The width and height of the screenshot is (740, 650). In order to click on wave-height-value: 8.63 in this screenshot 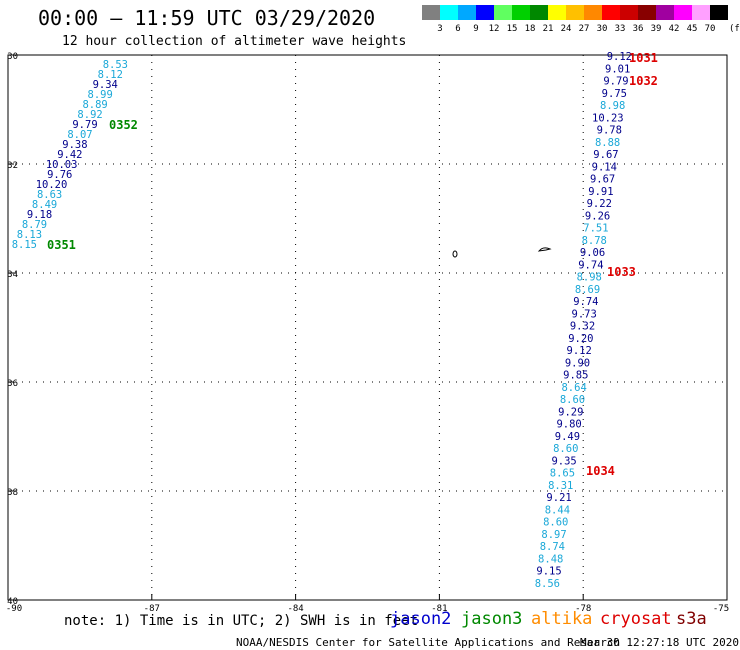, I will do `click(49, 195)`.